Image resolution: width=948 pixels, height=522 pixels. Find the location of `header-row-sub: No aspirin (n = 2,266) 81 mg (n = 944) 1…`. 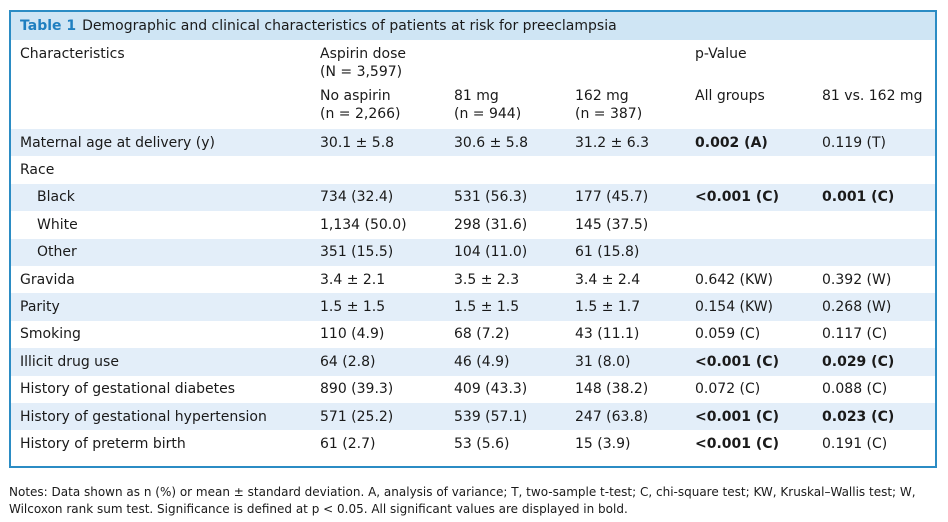

header-row-sub: No aspirin (n = 2,266) 81 mg (n = 944) 1… is located at coordinates (473, 105).